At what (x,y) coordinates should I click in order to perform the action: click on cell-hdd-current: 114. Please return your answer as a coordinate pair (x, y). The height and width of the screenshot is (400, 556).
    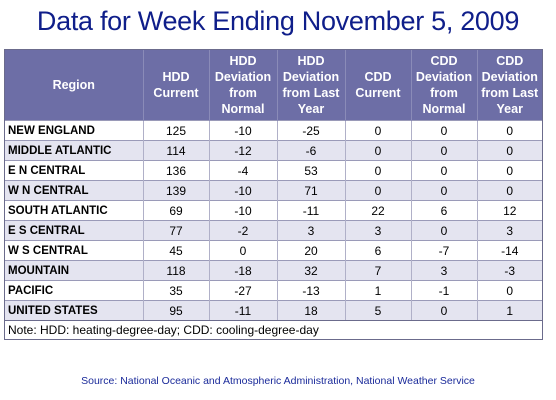
    Looking at the image, I should click on (176, 150).